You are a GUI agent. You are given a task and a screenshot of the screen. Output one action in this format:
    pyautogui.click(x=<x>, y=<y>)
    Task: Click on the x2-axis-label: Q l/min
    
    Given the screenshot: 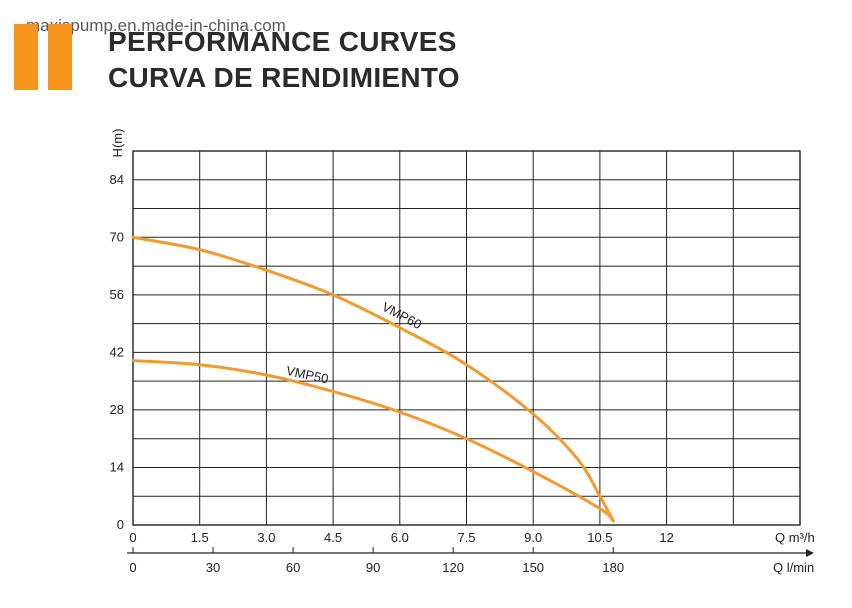 What is the action you would take?
    pyautogui.click(x=793, y=567)
    